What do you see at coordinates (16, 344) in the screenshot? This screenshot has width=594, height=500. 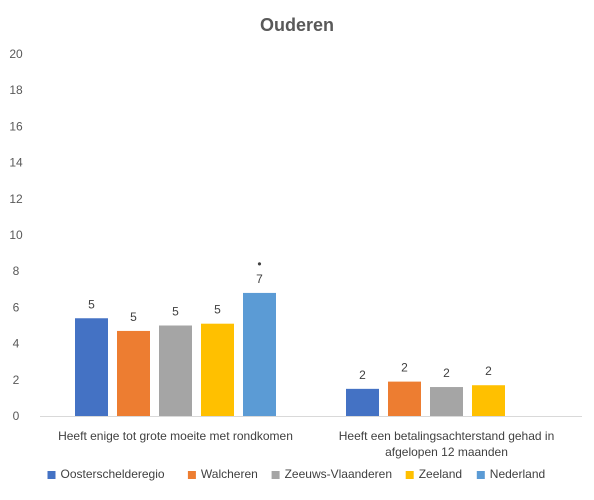 I see `y-tick-label: 4` at bounding box center [16, 344].